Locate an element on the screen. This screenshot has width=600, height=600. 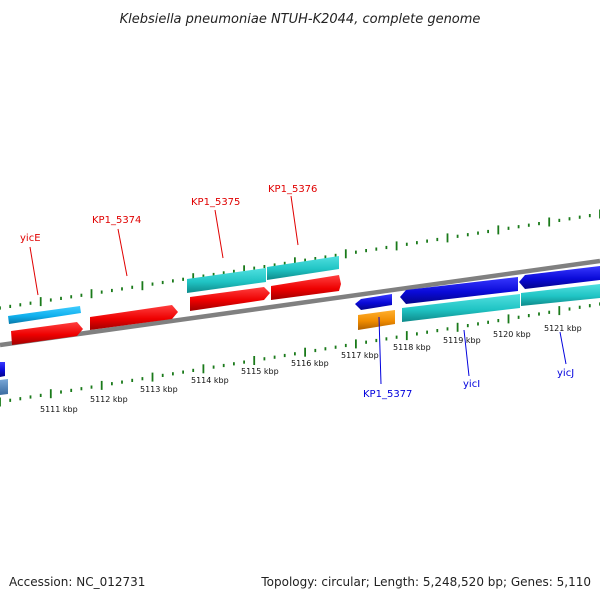
gene-yicJ-blue is located at coordinates (559, 277).